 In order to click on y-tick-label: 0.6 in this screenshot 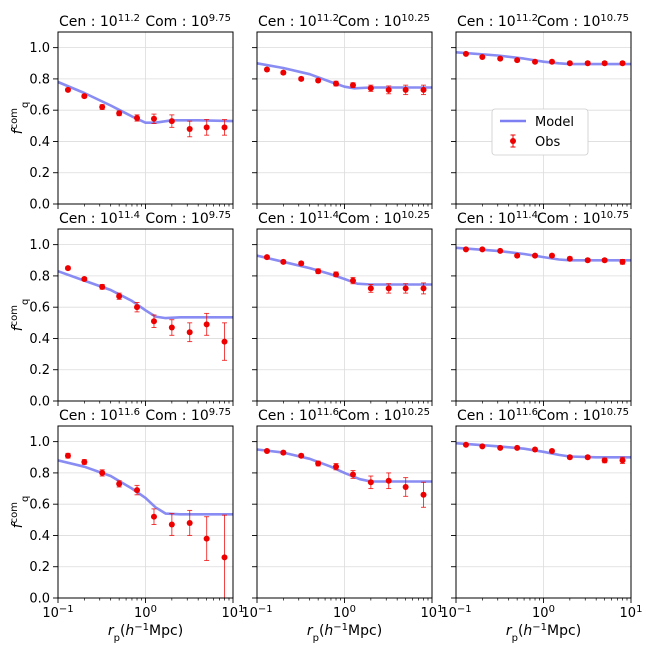, I will do `click(39, 111)`.